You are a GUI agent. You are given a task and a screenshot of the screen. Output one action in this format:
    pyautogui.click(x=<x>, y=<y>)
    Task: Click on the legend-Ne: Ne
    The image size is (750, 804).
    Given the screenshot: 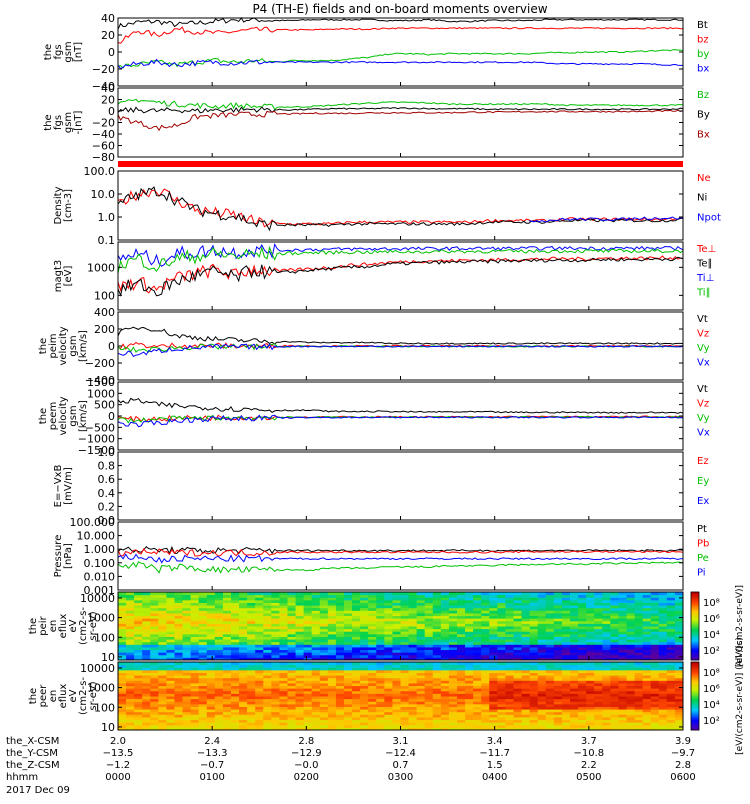 What is the action you would take?
    pyautogui.click(x=704, y=178)
    